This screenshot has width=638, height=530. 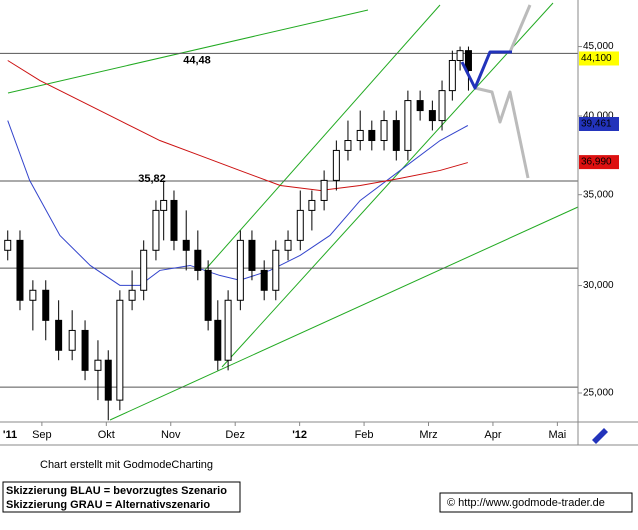 What do you see at coordinates (299, 435) in the screenshot?
I see `x-tick-label: '12` at bounding box center [299, 435].